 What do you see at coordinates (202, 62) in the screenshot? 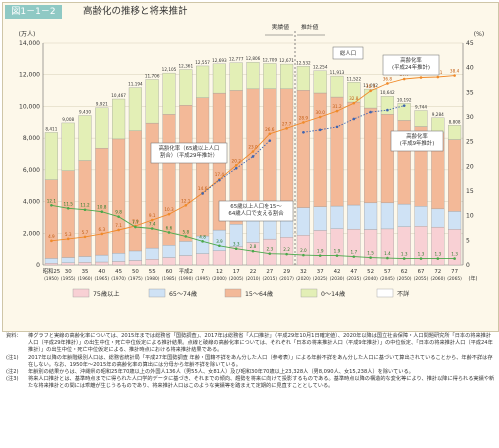
I see `total-population-label: 12,557` at bounding box center [202, 62].